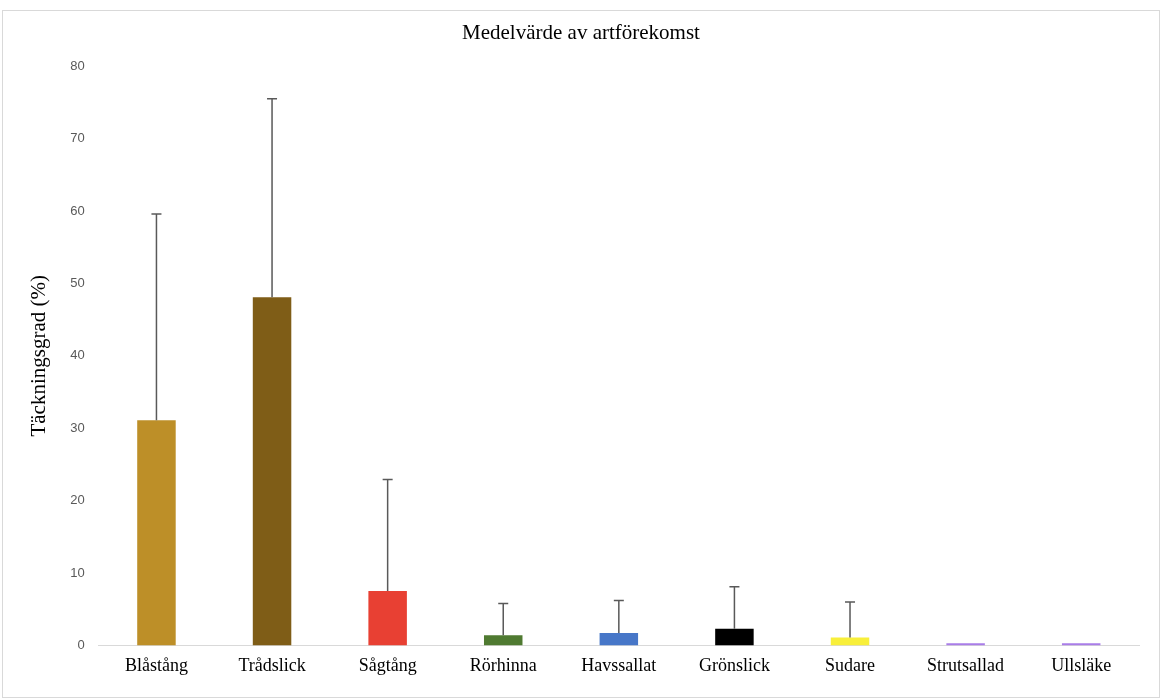  Describe the element at coordinates (77, 282) in the screenshot. I see `y-tick-label: 50` at that location.